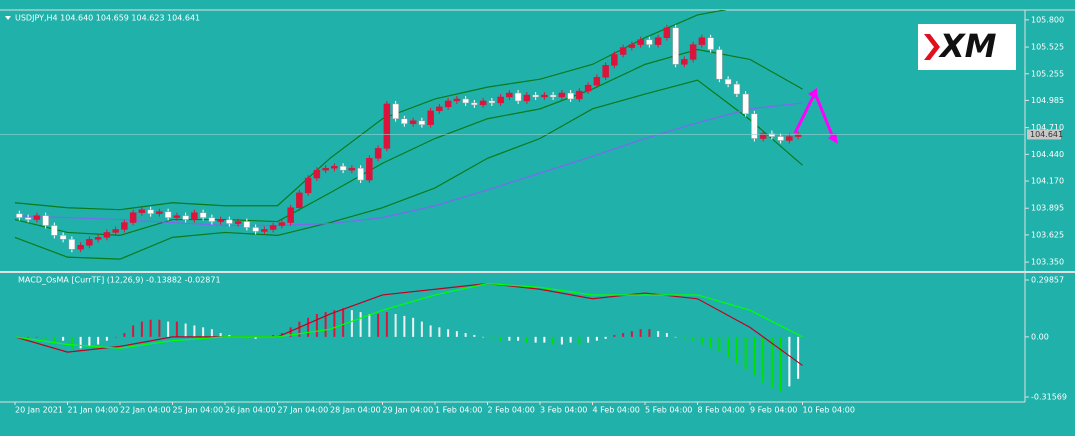  I want to click on y-tick-label: 105.800, so click(1047, 19).